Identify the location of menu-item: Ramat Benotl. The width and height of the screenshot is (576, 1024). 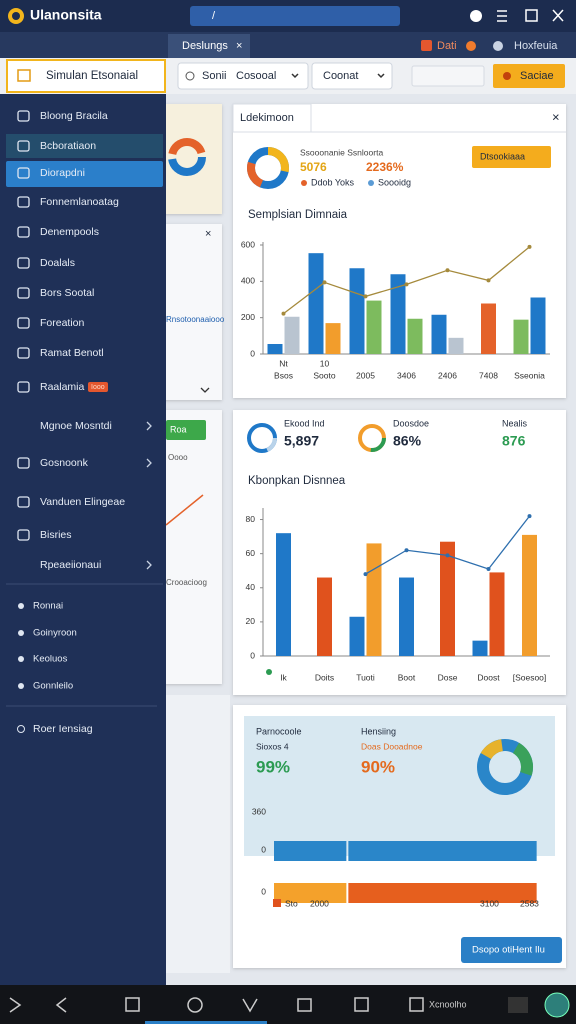
(72, 353).